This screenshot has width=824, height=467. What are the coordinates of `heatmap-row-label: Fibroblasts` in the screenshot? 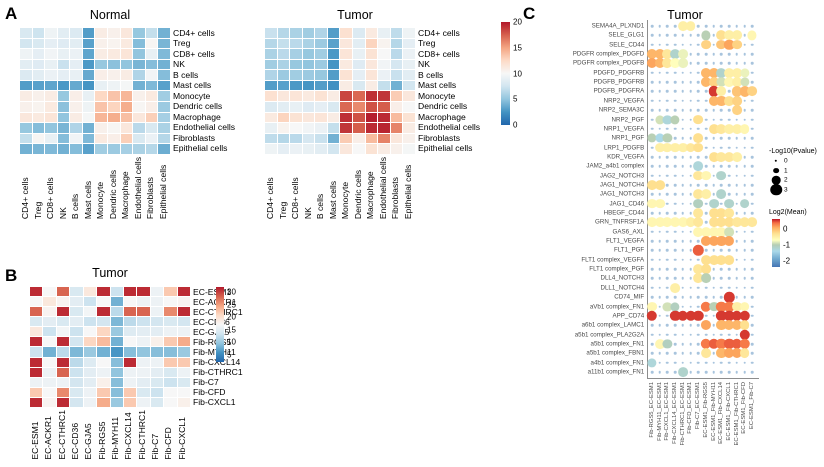 It's located at (194, 137).